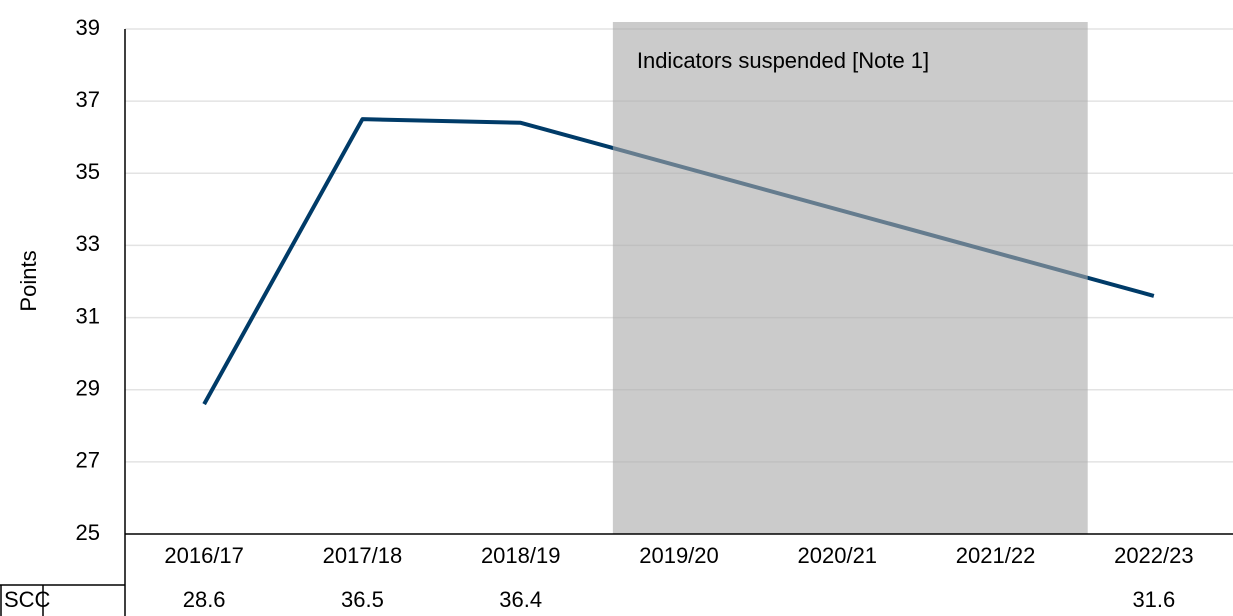  Describe the element at coordinates (521, 555) in the screenshot. I see `x-tick-label: 2018/19` at that location.